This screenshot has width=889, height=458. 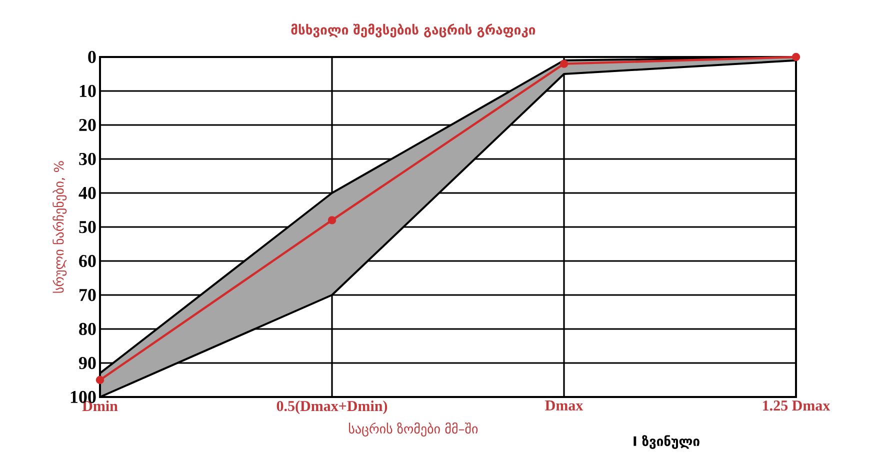 What do you see at coordinates (413, 429) in the screenshot?
I see `x-axis-title: საცრის ზომები მმ–ში` at bounding box center [413, 429].